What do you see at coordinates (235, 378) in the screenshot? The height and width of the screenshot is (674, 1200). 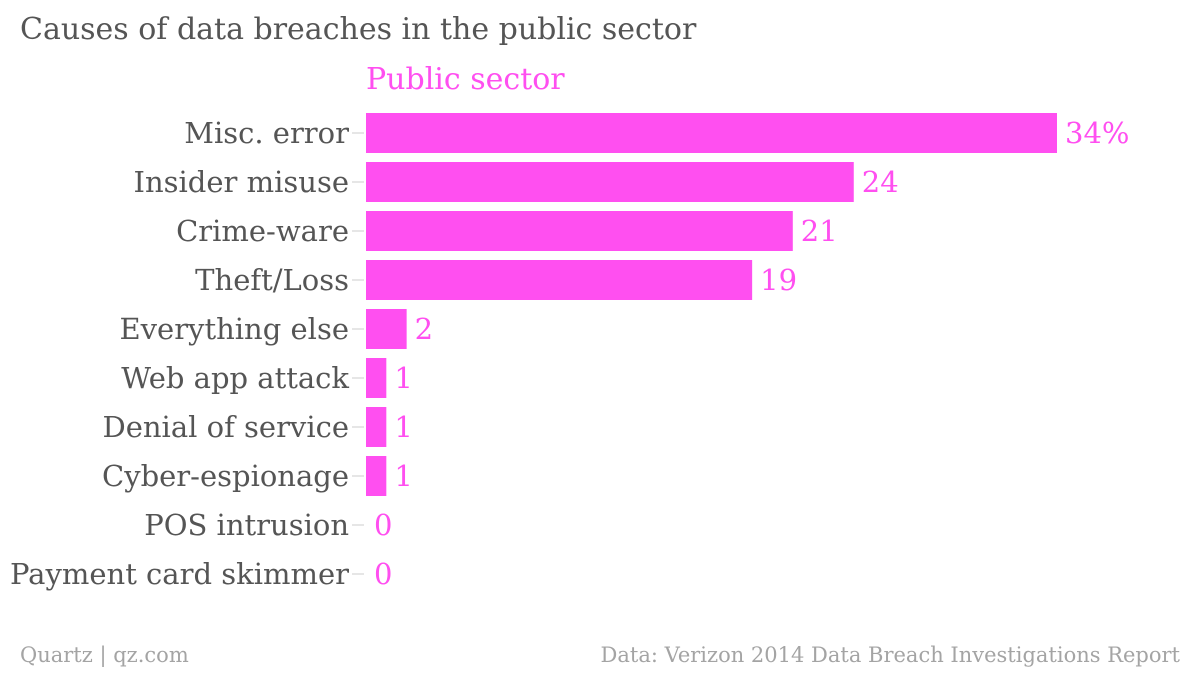 I see `category-label: Web app attack` at bounding box center [235, 378].